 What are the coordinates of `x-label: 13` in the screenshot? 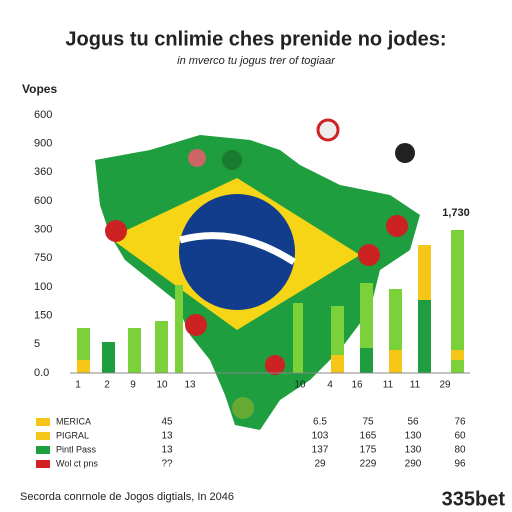 It's located at (190, 385).